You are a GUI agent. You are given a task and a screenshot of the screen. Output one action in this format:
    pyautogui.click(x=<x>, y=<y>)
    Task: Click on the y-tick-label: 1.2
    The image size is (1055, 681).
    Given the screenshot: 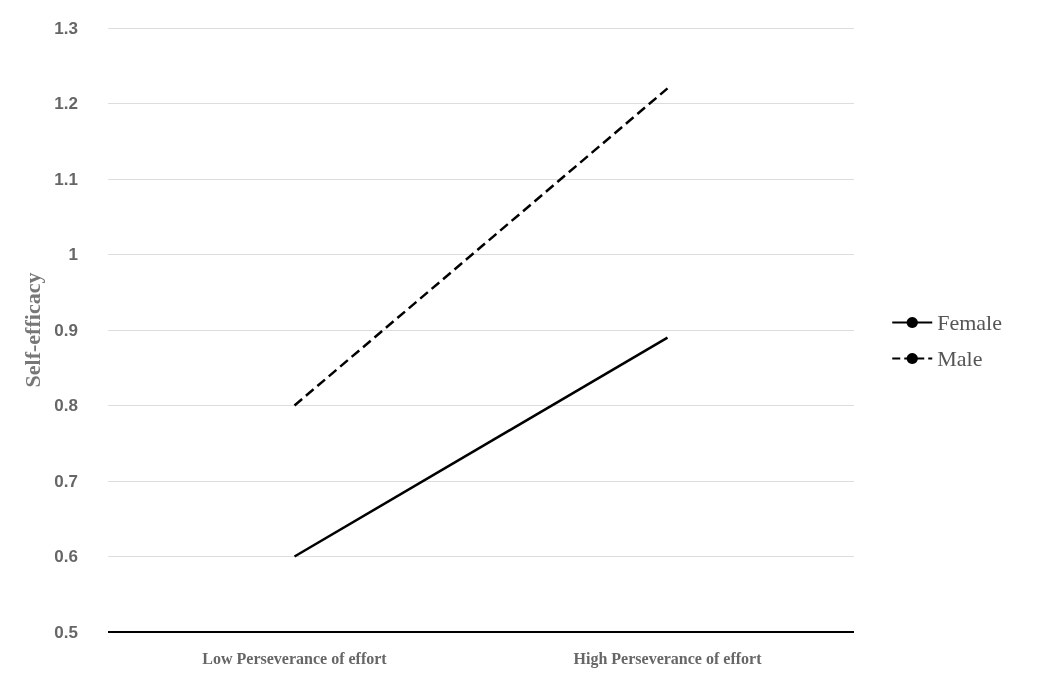 What is the action you would take?
    pyautogui.click(x=66, y=103)
    